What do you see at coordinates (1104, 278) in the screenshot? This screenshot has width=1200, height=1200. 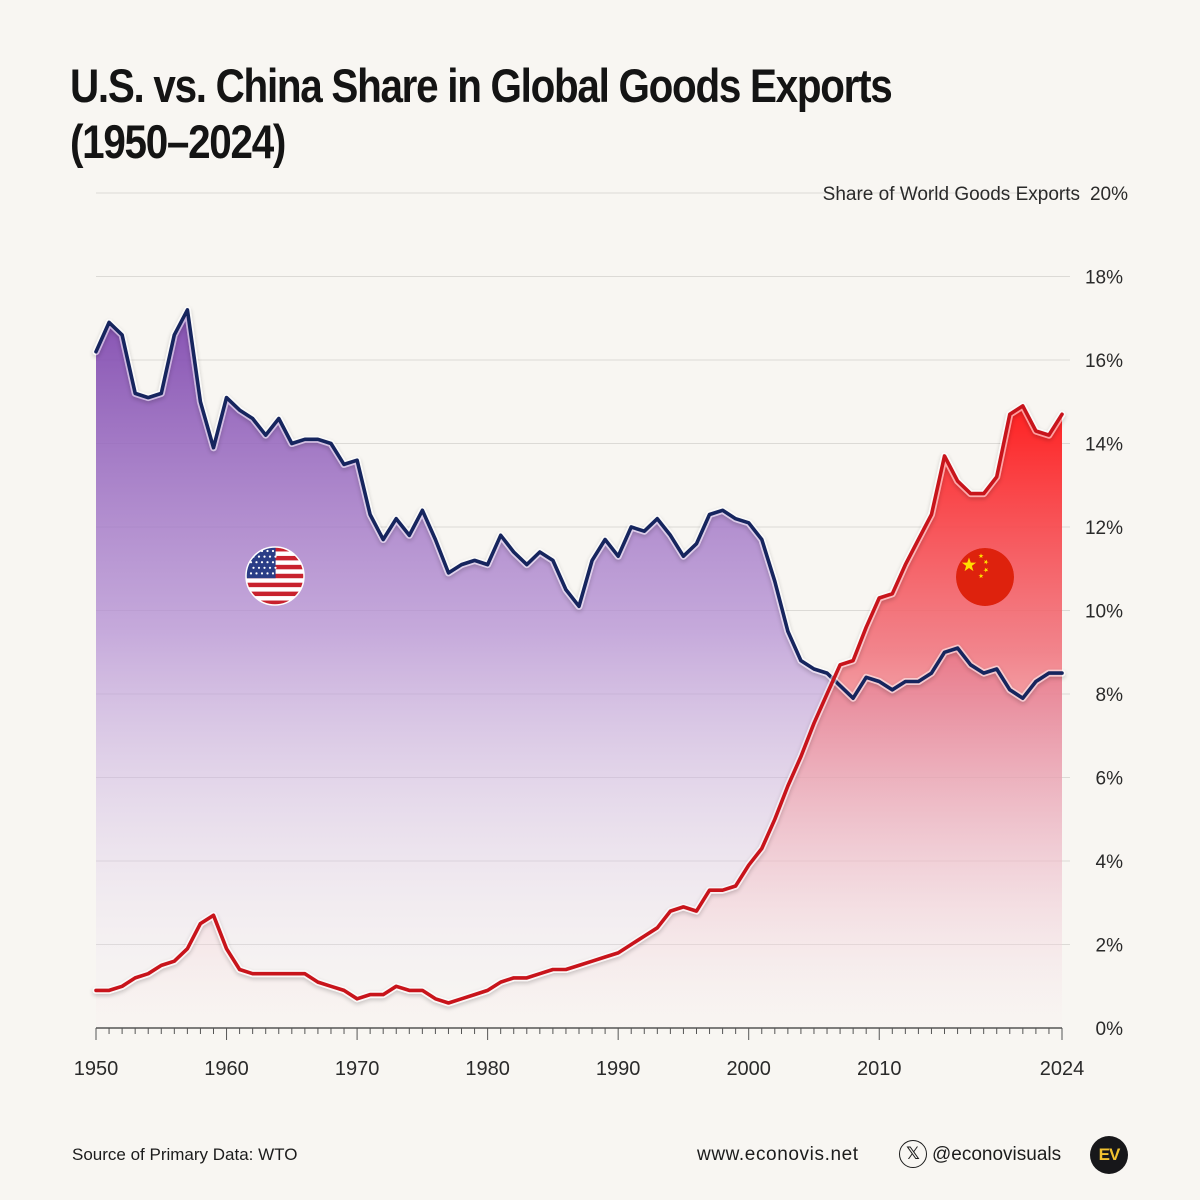 I see `y-tick-label: 18%` at bounding box center [1104, 278].